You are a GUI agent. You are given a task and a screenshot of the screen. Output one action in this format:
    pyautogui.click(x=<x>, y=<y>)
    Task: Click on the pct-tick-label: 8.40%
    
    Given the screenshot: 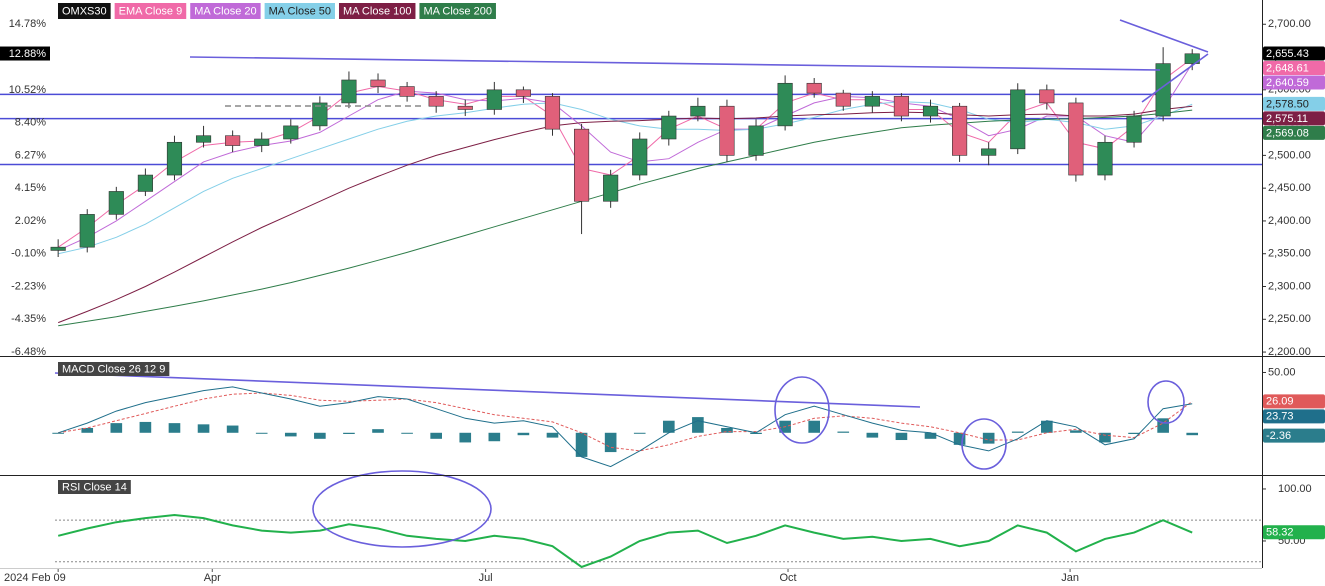 What is the action you would take?
    pyautogui.click(x=30, y=123)
    